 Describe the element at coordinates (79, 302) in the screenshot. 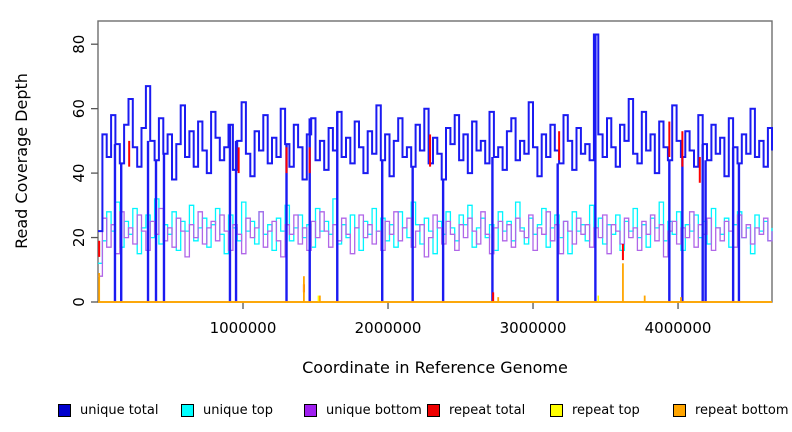

I see `y-tick-label: 0` at that location.